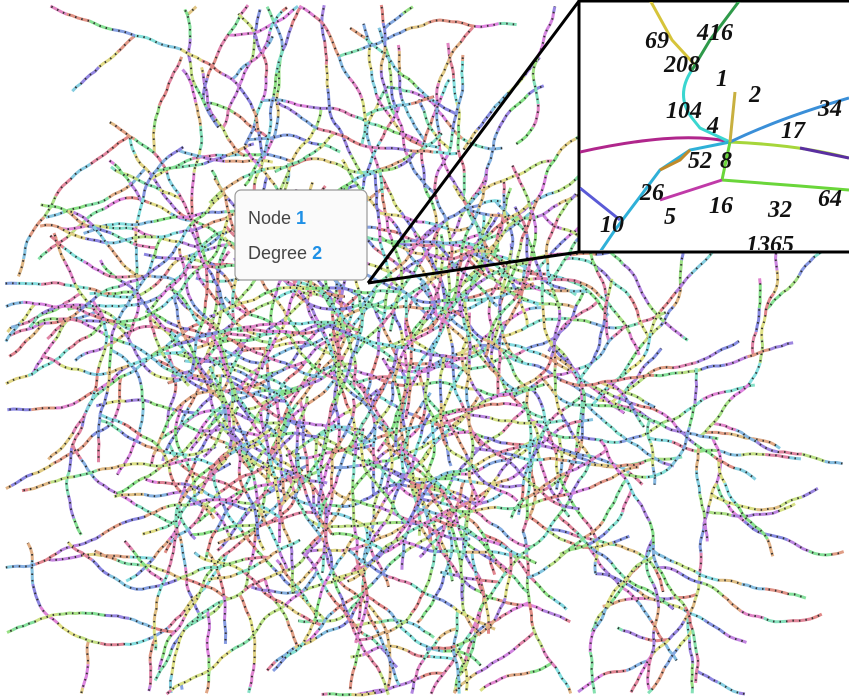 The image size is (849, 700). What do you see at coordinates (754, 95) in the screenshot?
I see `node-label: 2` at bounding box center [754, 95].